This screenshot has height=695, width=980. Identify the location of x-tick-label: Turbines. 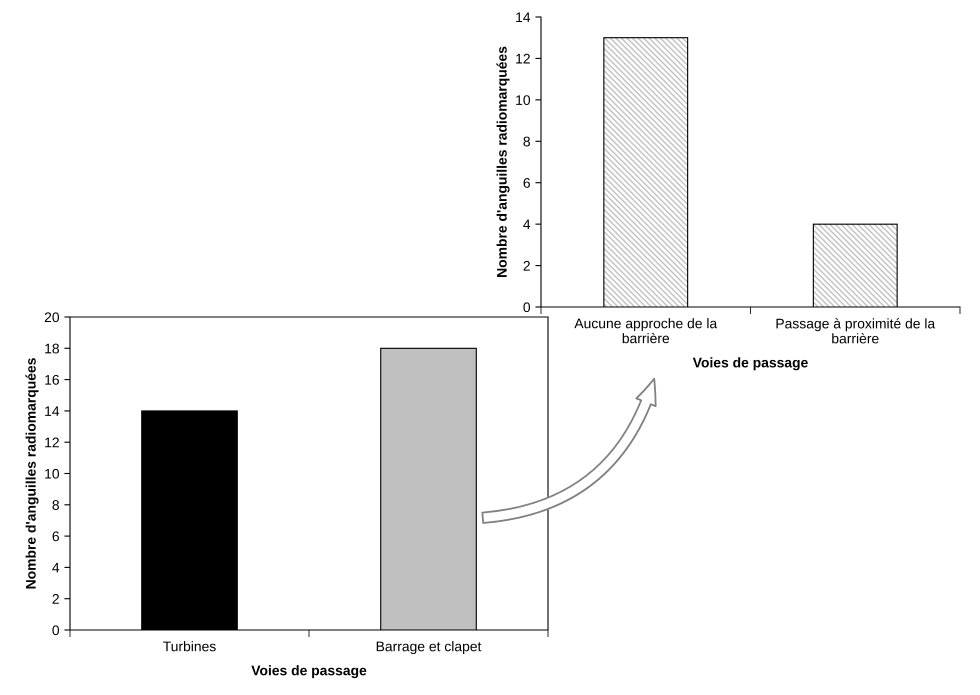
(189, 646).